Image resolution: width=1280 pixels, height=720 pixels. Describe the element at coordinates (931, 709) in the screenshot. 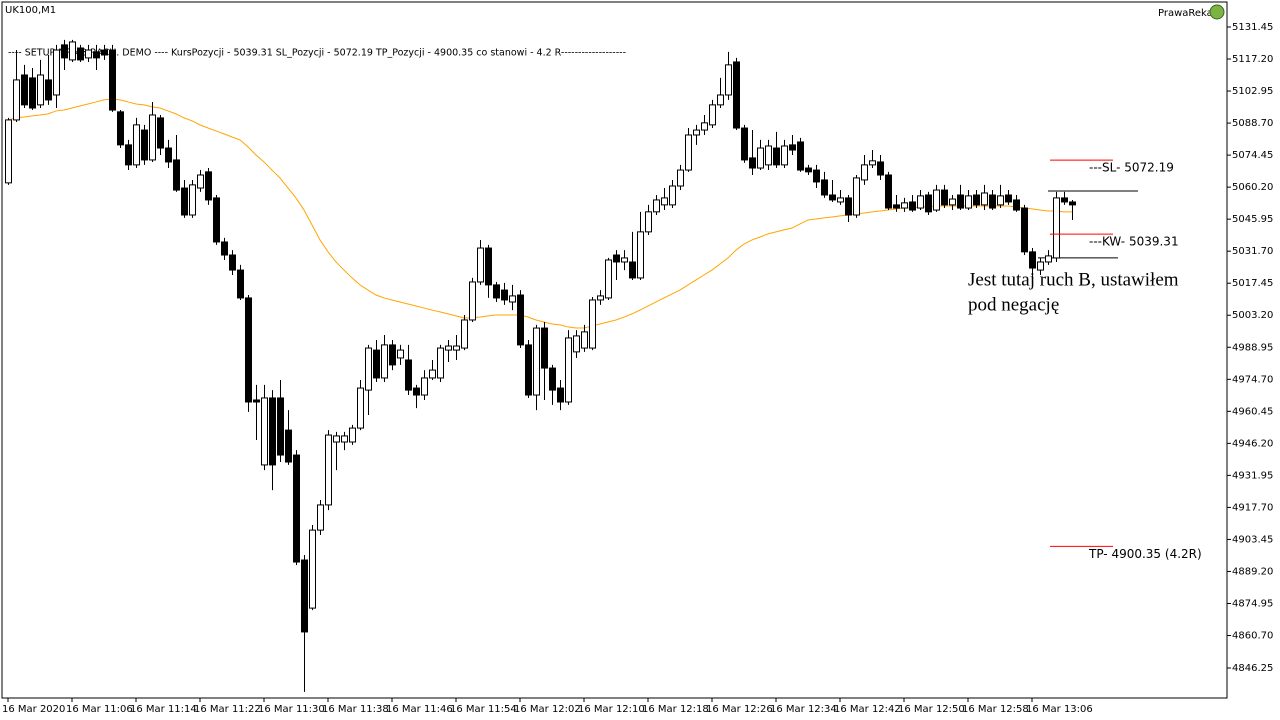

I see `x-tick-label: 16 Mar 12:50` at that location.